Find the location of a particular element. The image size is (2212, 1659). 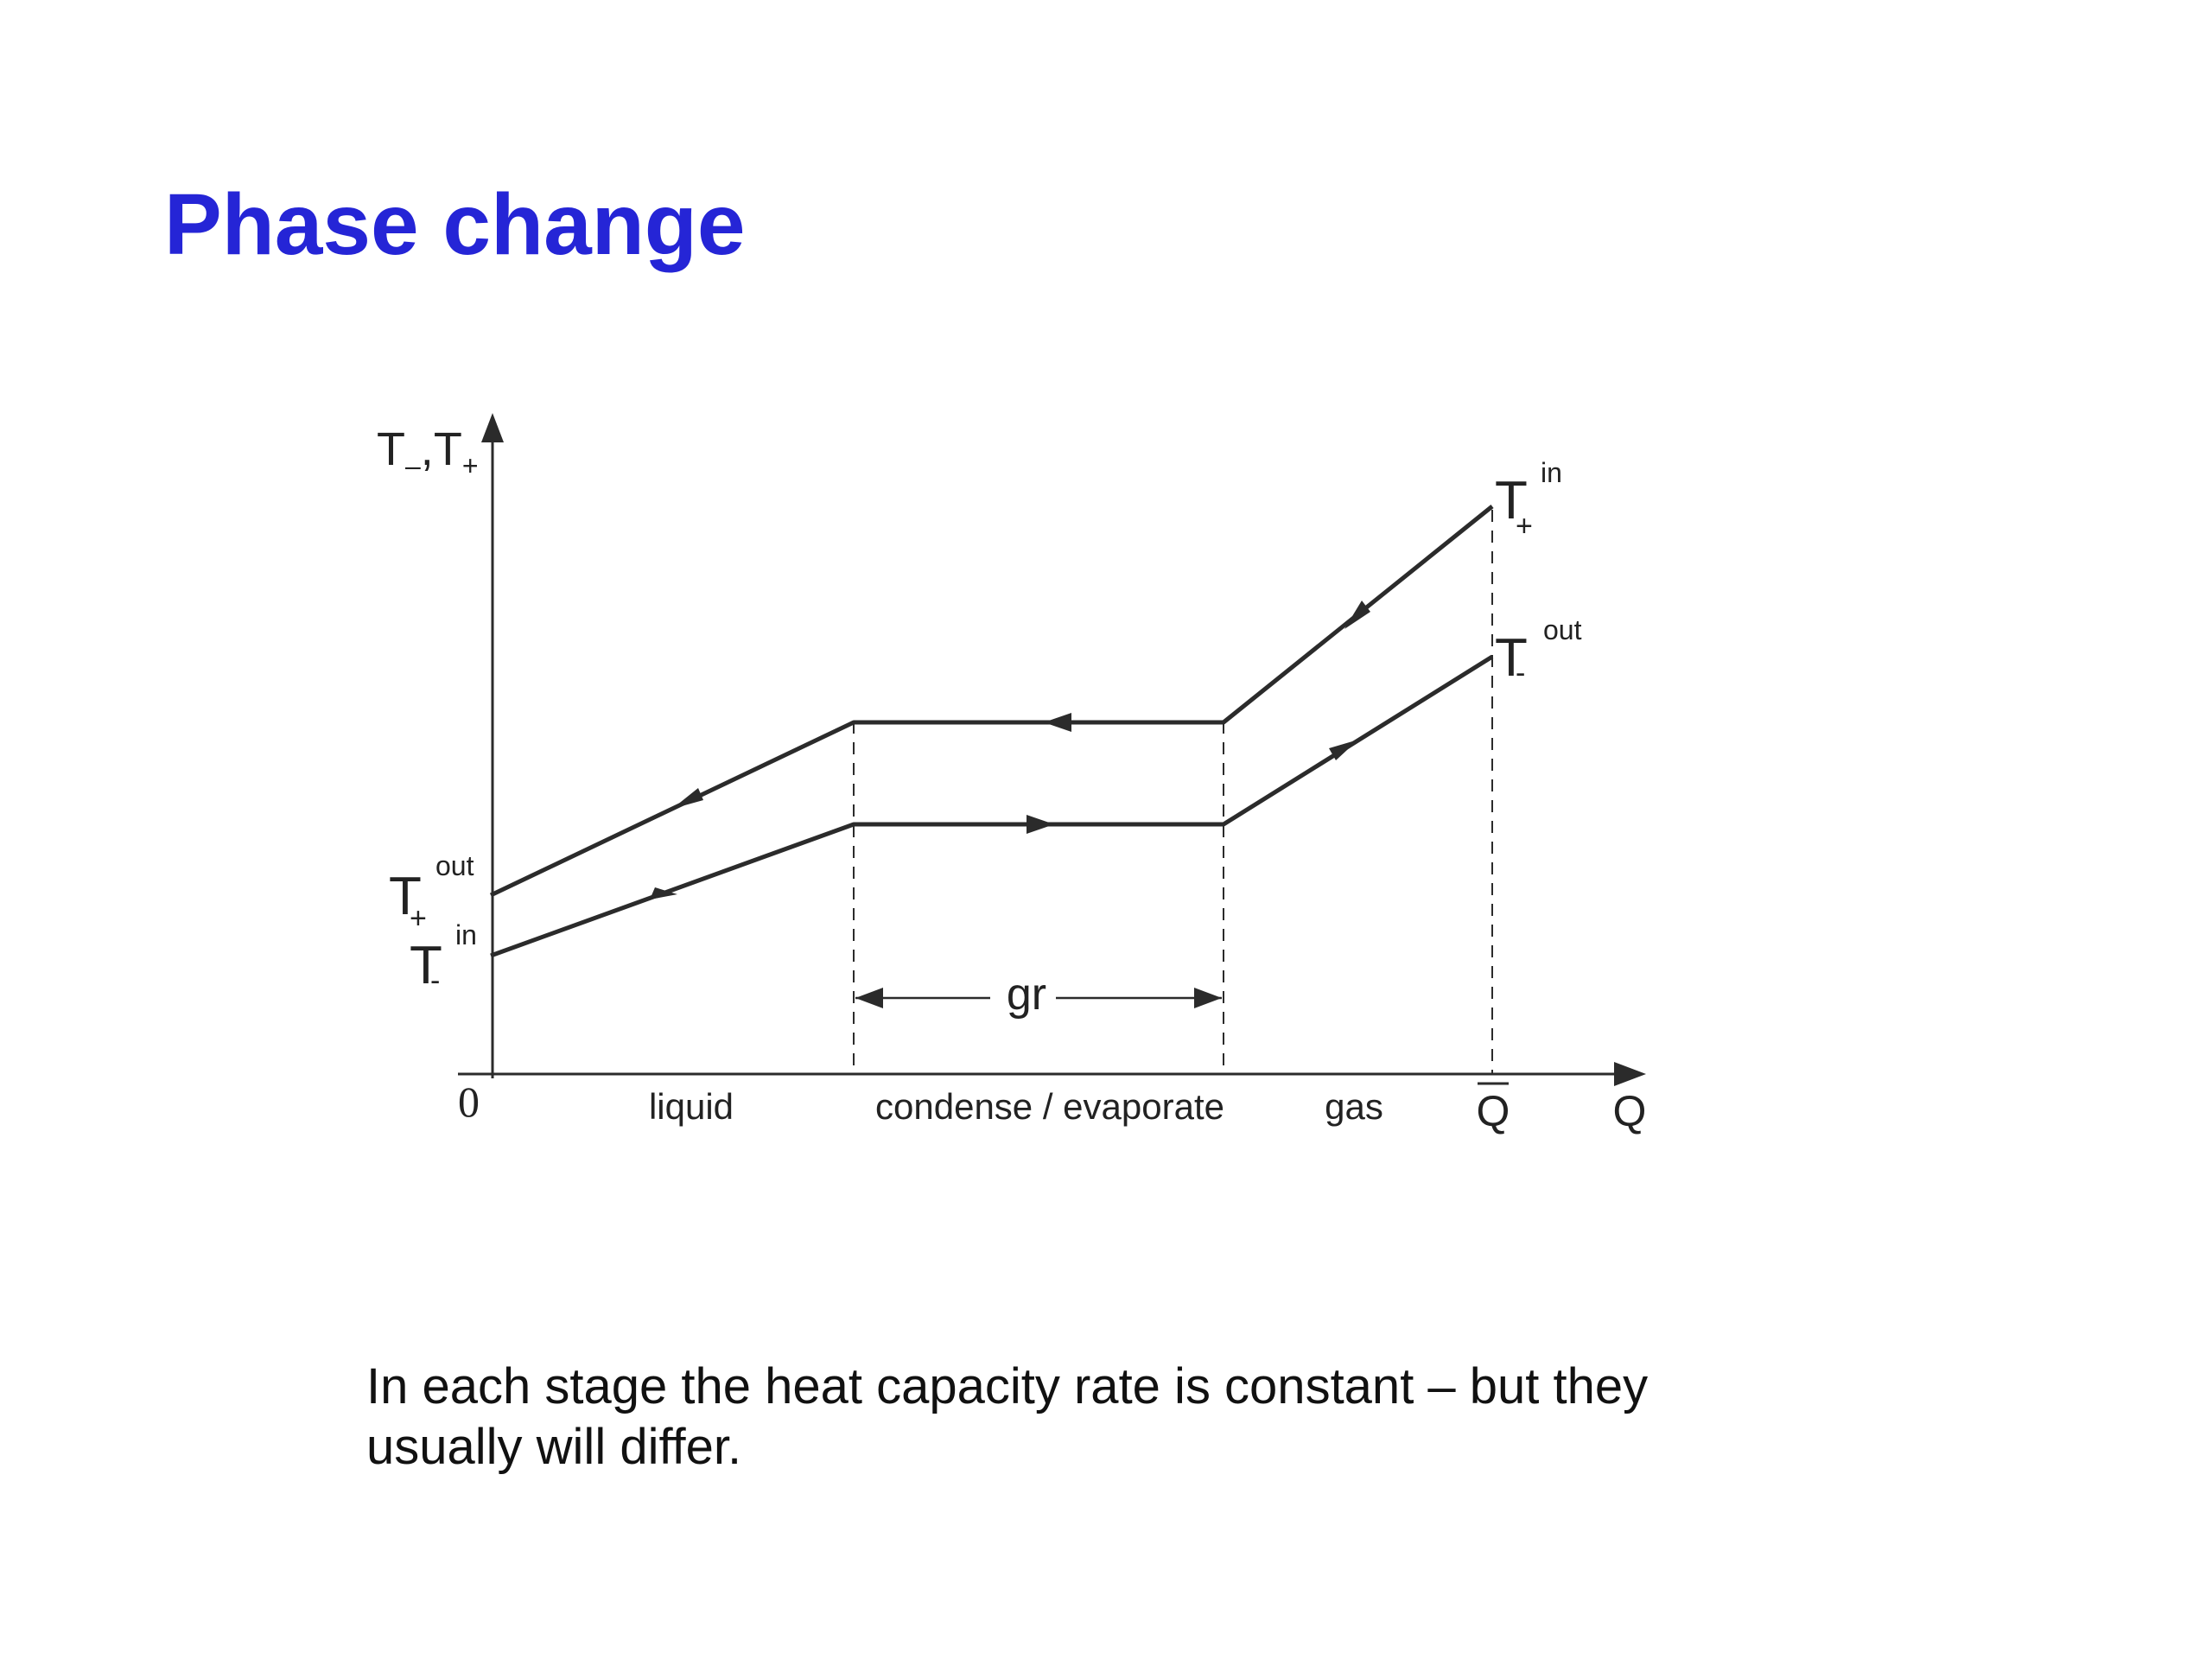

label-t-plus-in: T + in is located at coordinates (1528, 500).